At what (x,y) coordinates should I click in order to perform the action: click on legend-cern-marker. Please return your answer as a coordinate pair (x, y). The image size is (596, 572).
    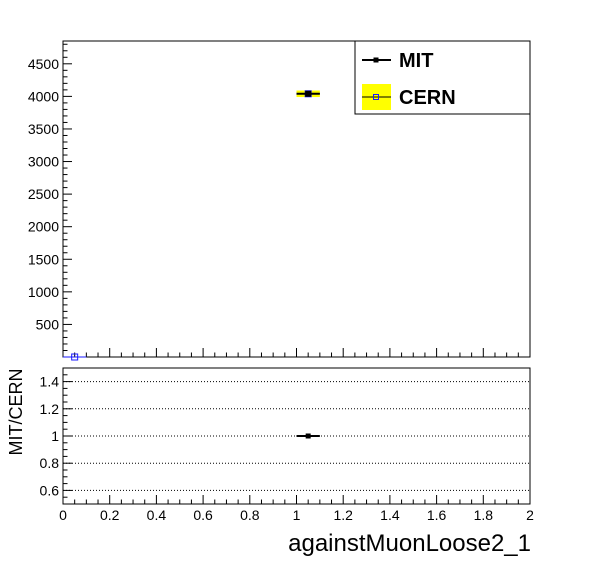
    Looking at the image, I should click on (376, 97).